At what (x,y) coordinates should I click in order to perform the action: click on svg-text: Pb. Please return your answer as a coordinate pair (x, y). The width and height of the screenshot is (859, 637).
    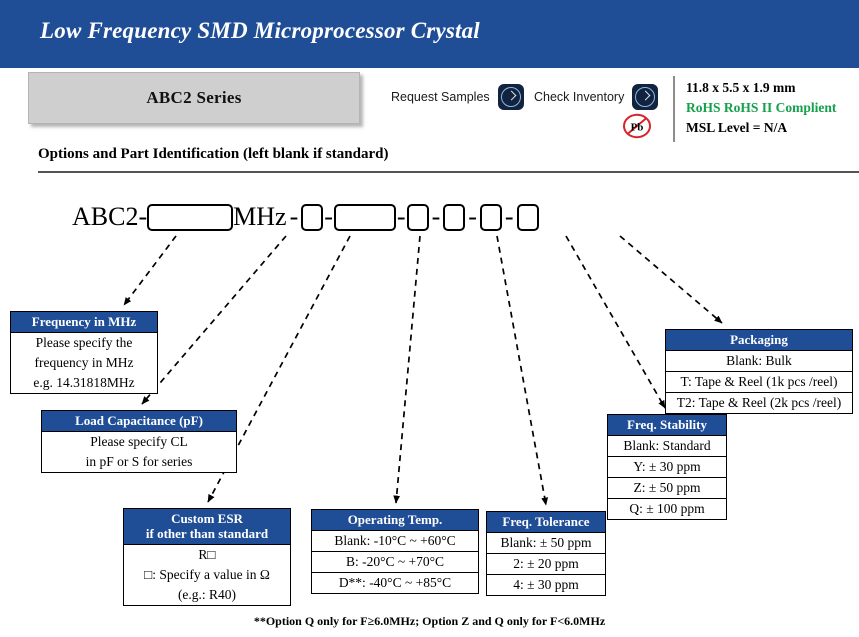
    Looking at the image, I should click on (637, 128).